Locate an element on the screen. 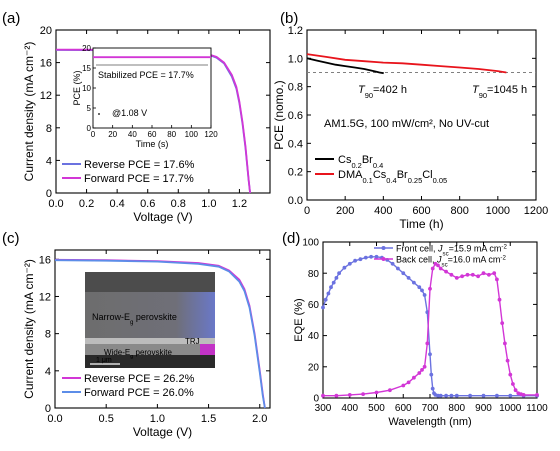  sem-label-trj: TRJ is located at coordinates (192, 341).